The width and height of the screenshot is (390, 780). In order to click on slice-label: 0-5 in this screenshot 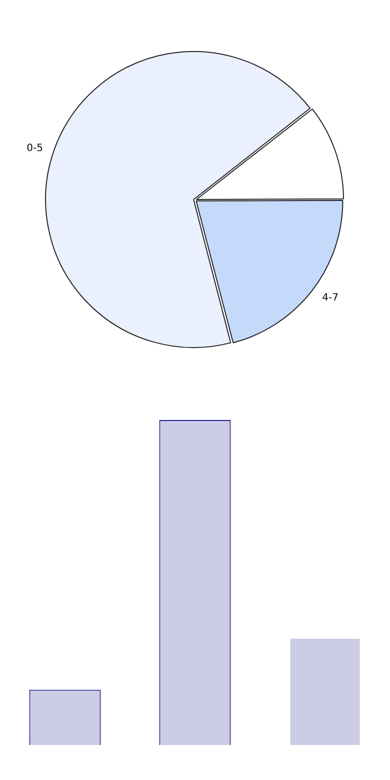, I will do `click(34, 148)`.